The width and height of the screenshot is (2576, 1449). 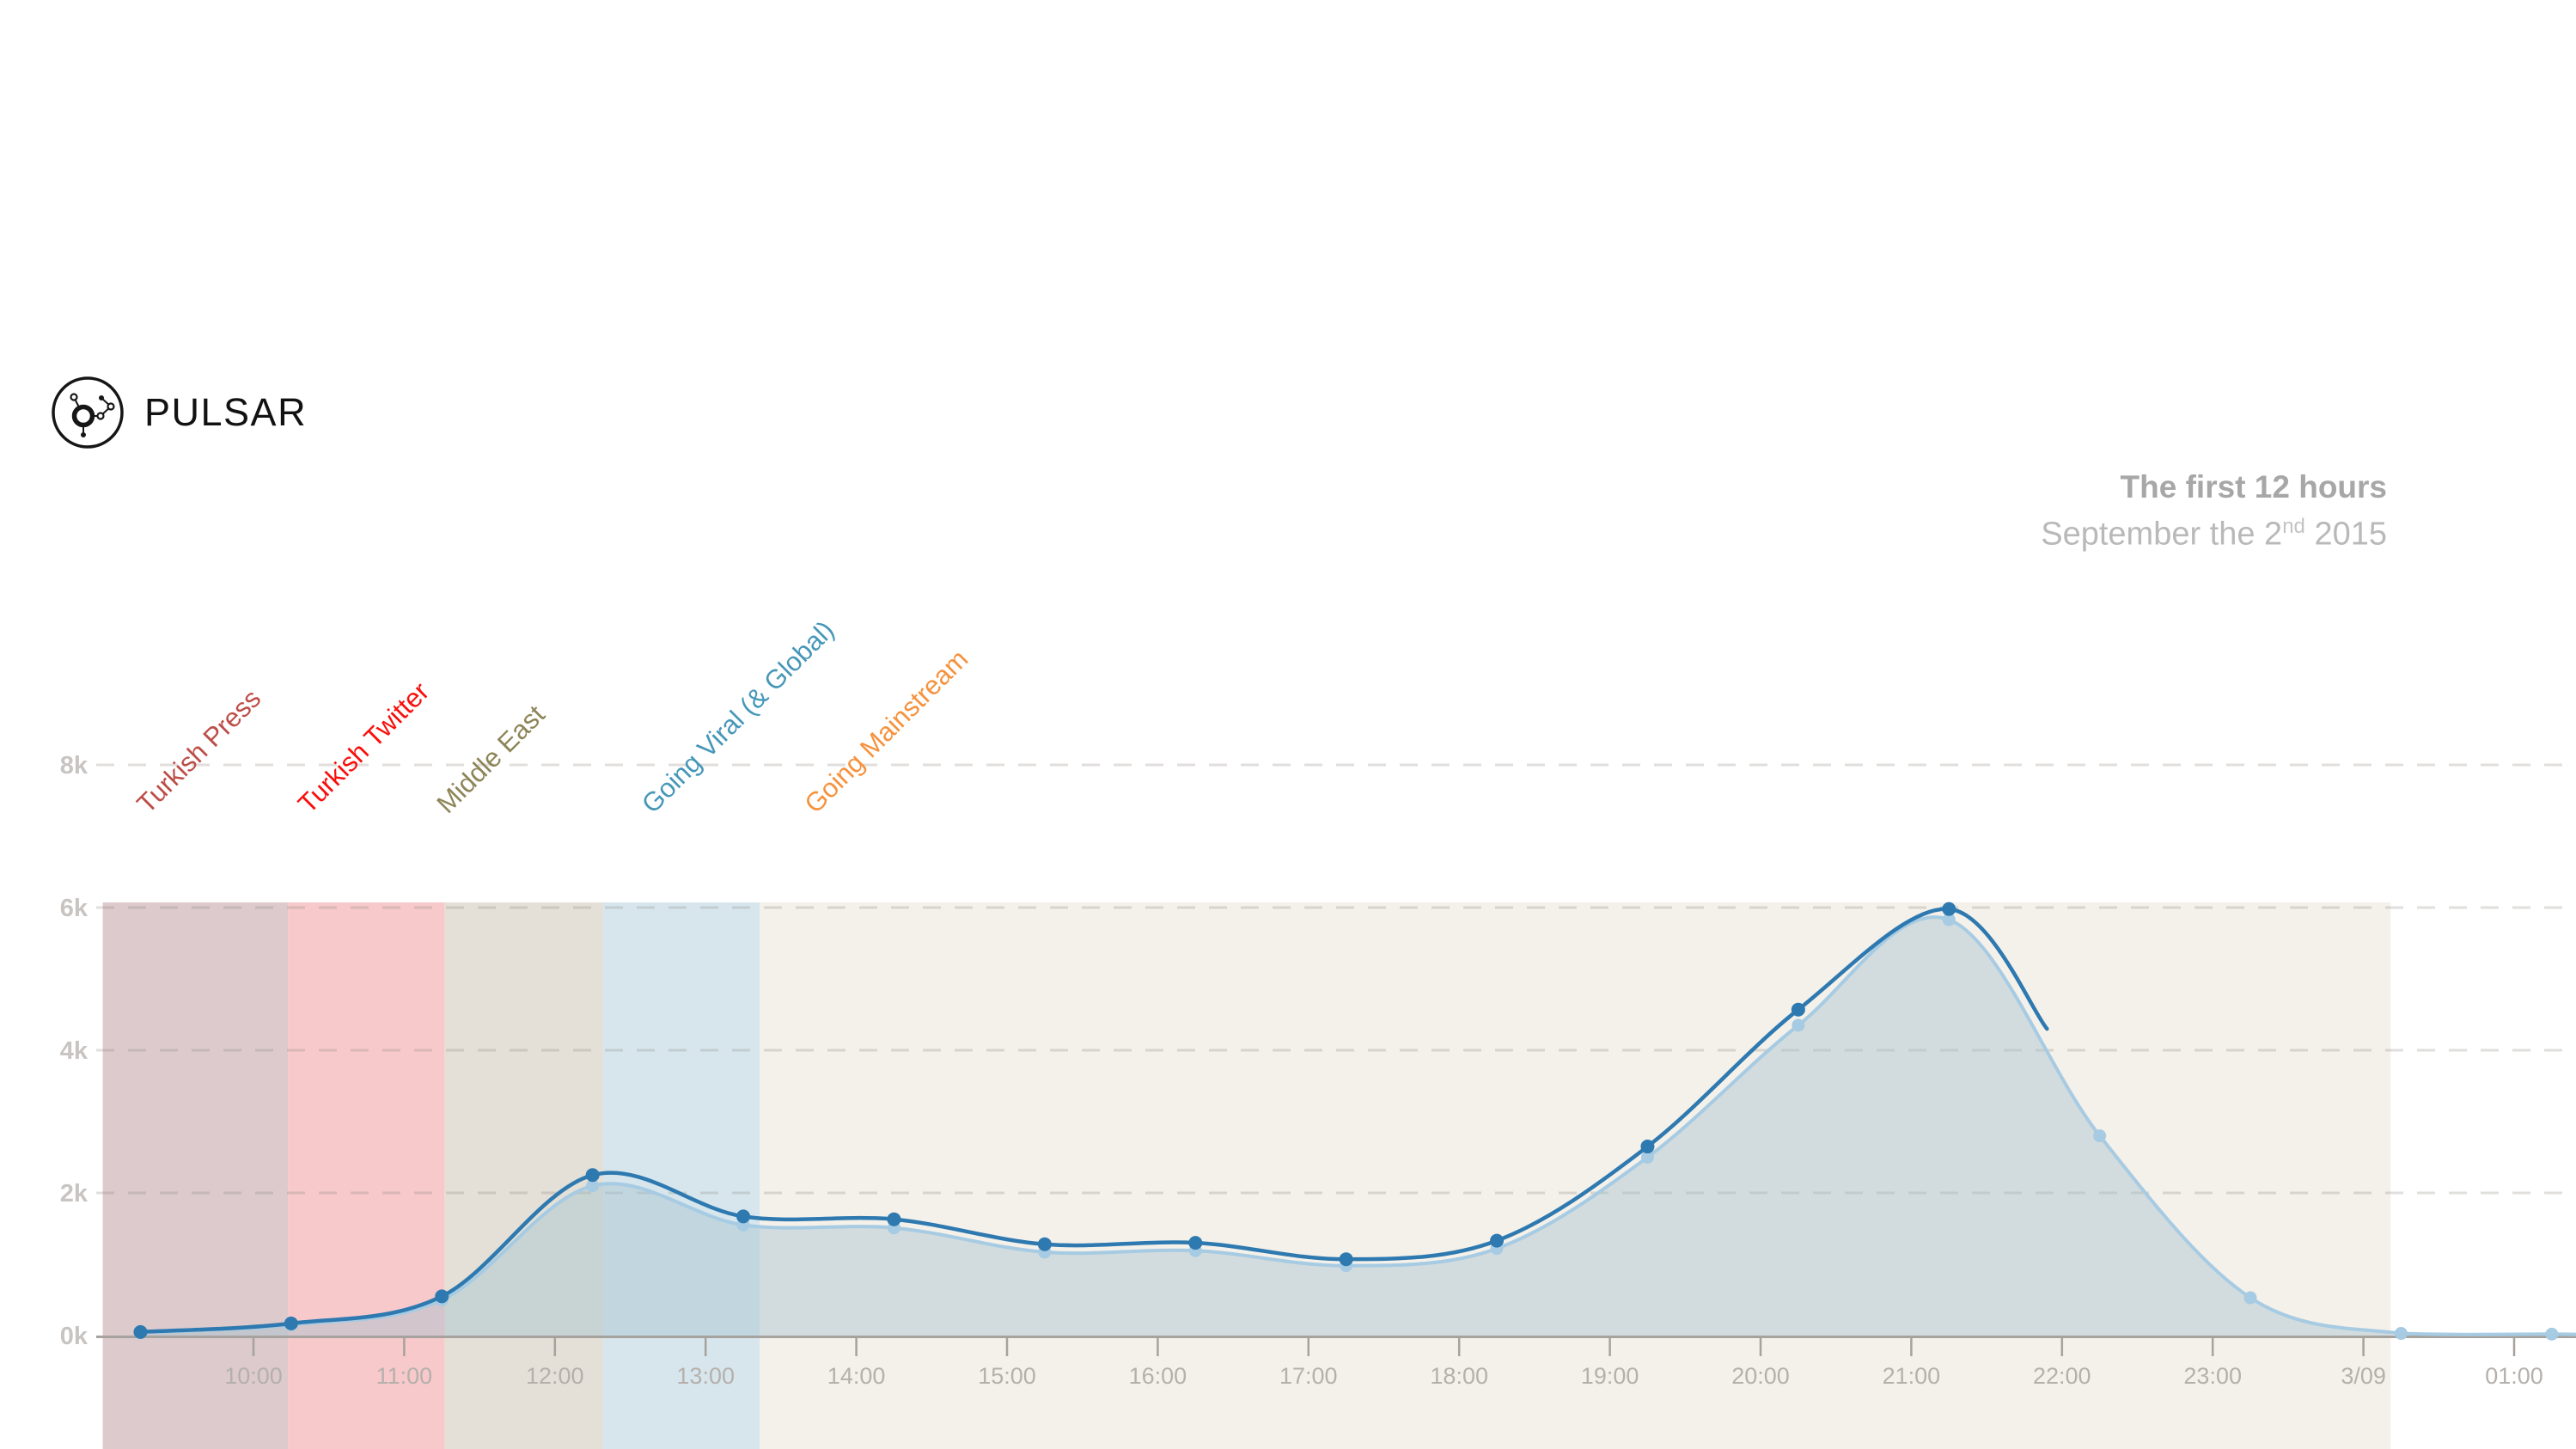 I want to click on x-tick-label: 14:00, so click(x=857, y=1376).